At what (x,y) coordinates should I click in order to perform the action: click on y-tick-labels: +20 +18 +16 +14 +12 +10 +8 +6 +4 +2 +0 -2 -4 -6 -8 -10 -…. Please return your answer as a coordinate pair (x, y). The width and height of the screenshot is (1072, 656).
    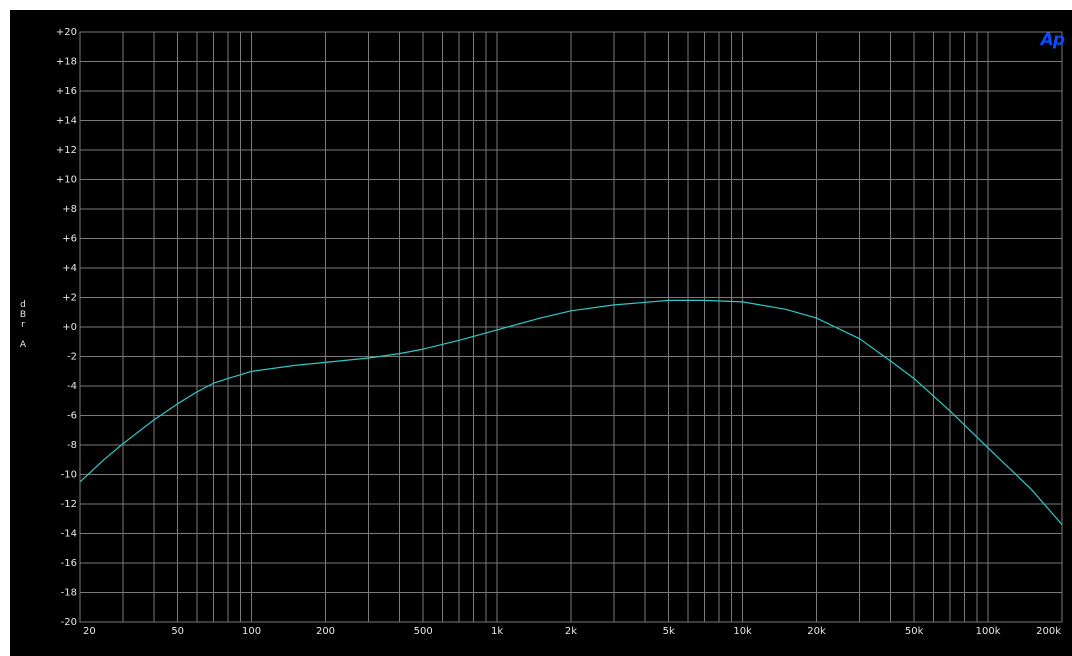
    Looking at the image, I should click on (66, 327).